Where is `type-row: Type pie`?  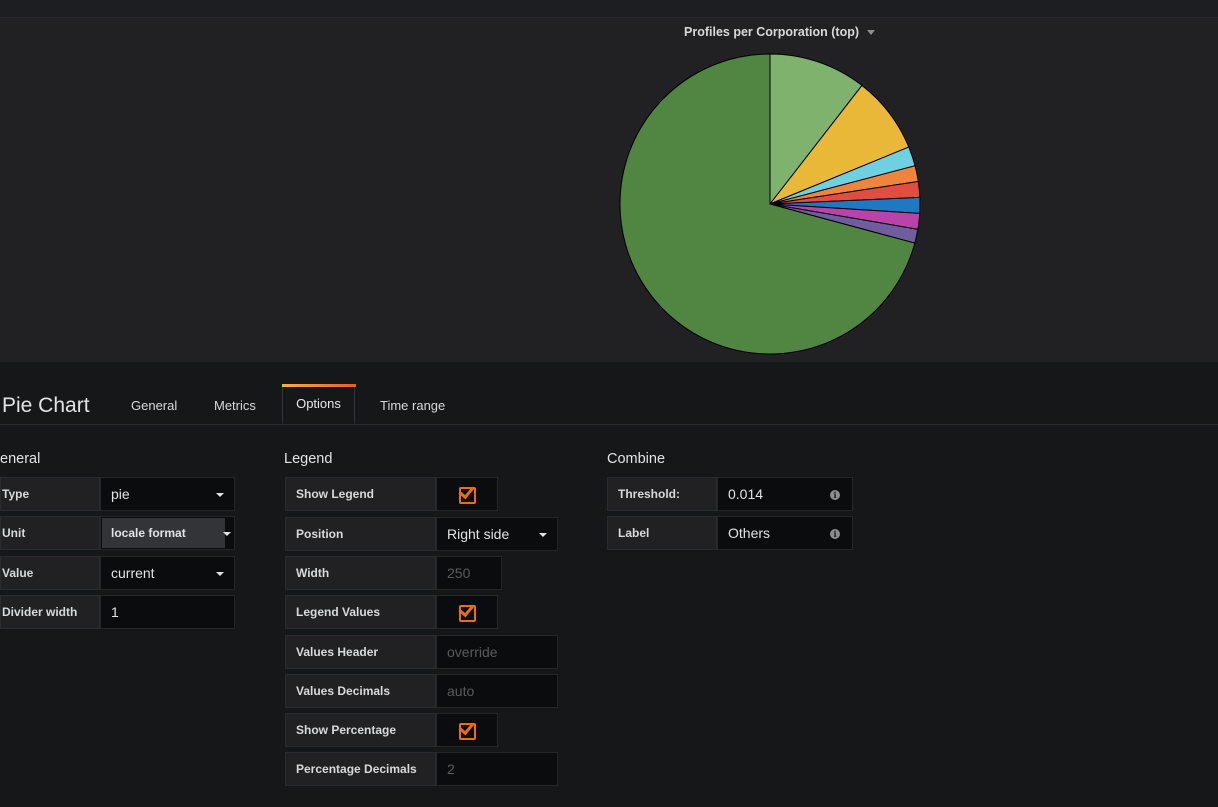
type-row: Type pie is located at coordinates (118, 494).